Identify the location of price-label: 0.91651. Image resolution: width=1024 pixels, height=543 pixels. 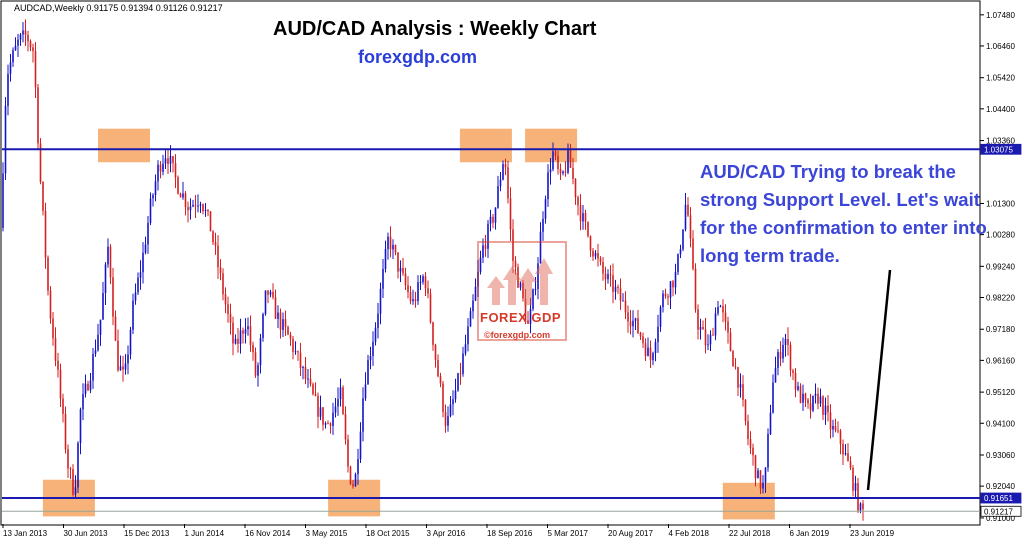
(998, 498).